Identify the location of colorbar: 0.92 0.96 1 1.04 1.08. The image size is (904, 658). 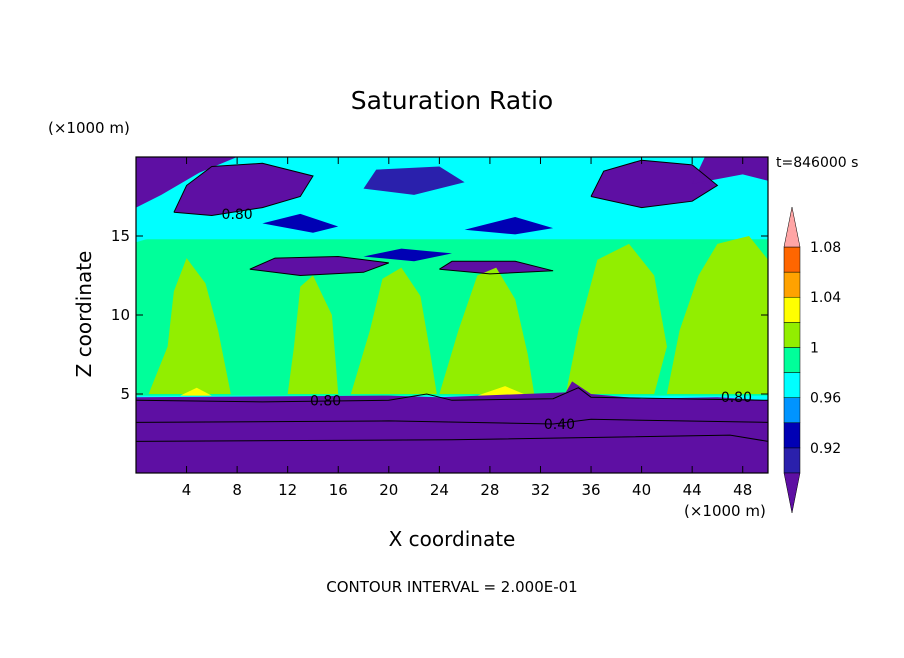
(812, 360).